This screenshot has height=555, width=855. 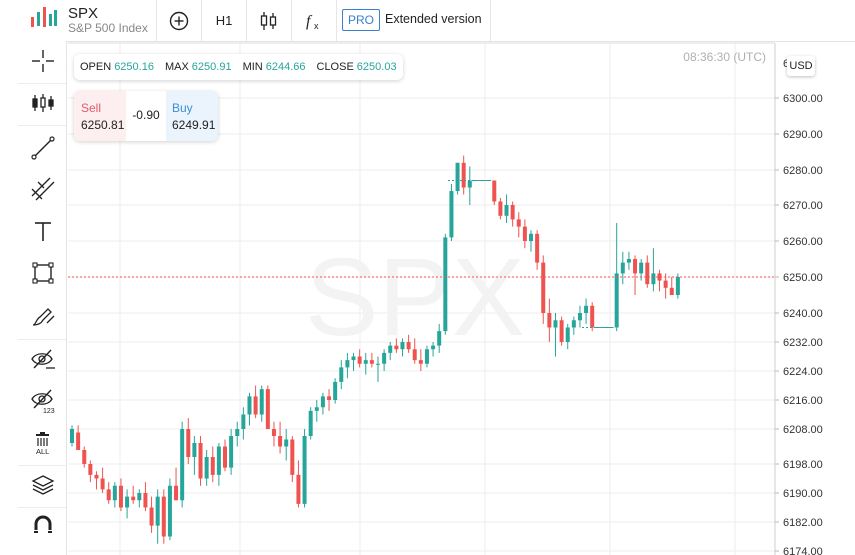 What do you see at coordinates (43, 273) in the screenshot?
I see `rectangle-tool` at bounding box center [43, 273].